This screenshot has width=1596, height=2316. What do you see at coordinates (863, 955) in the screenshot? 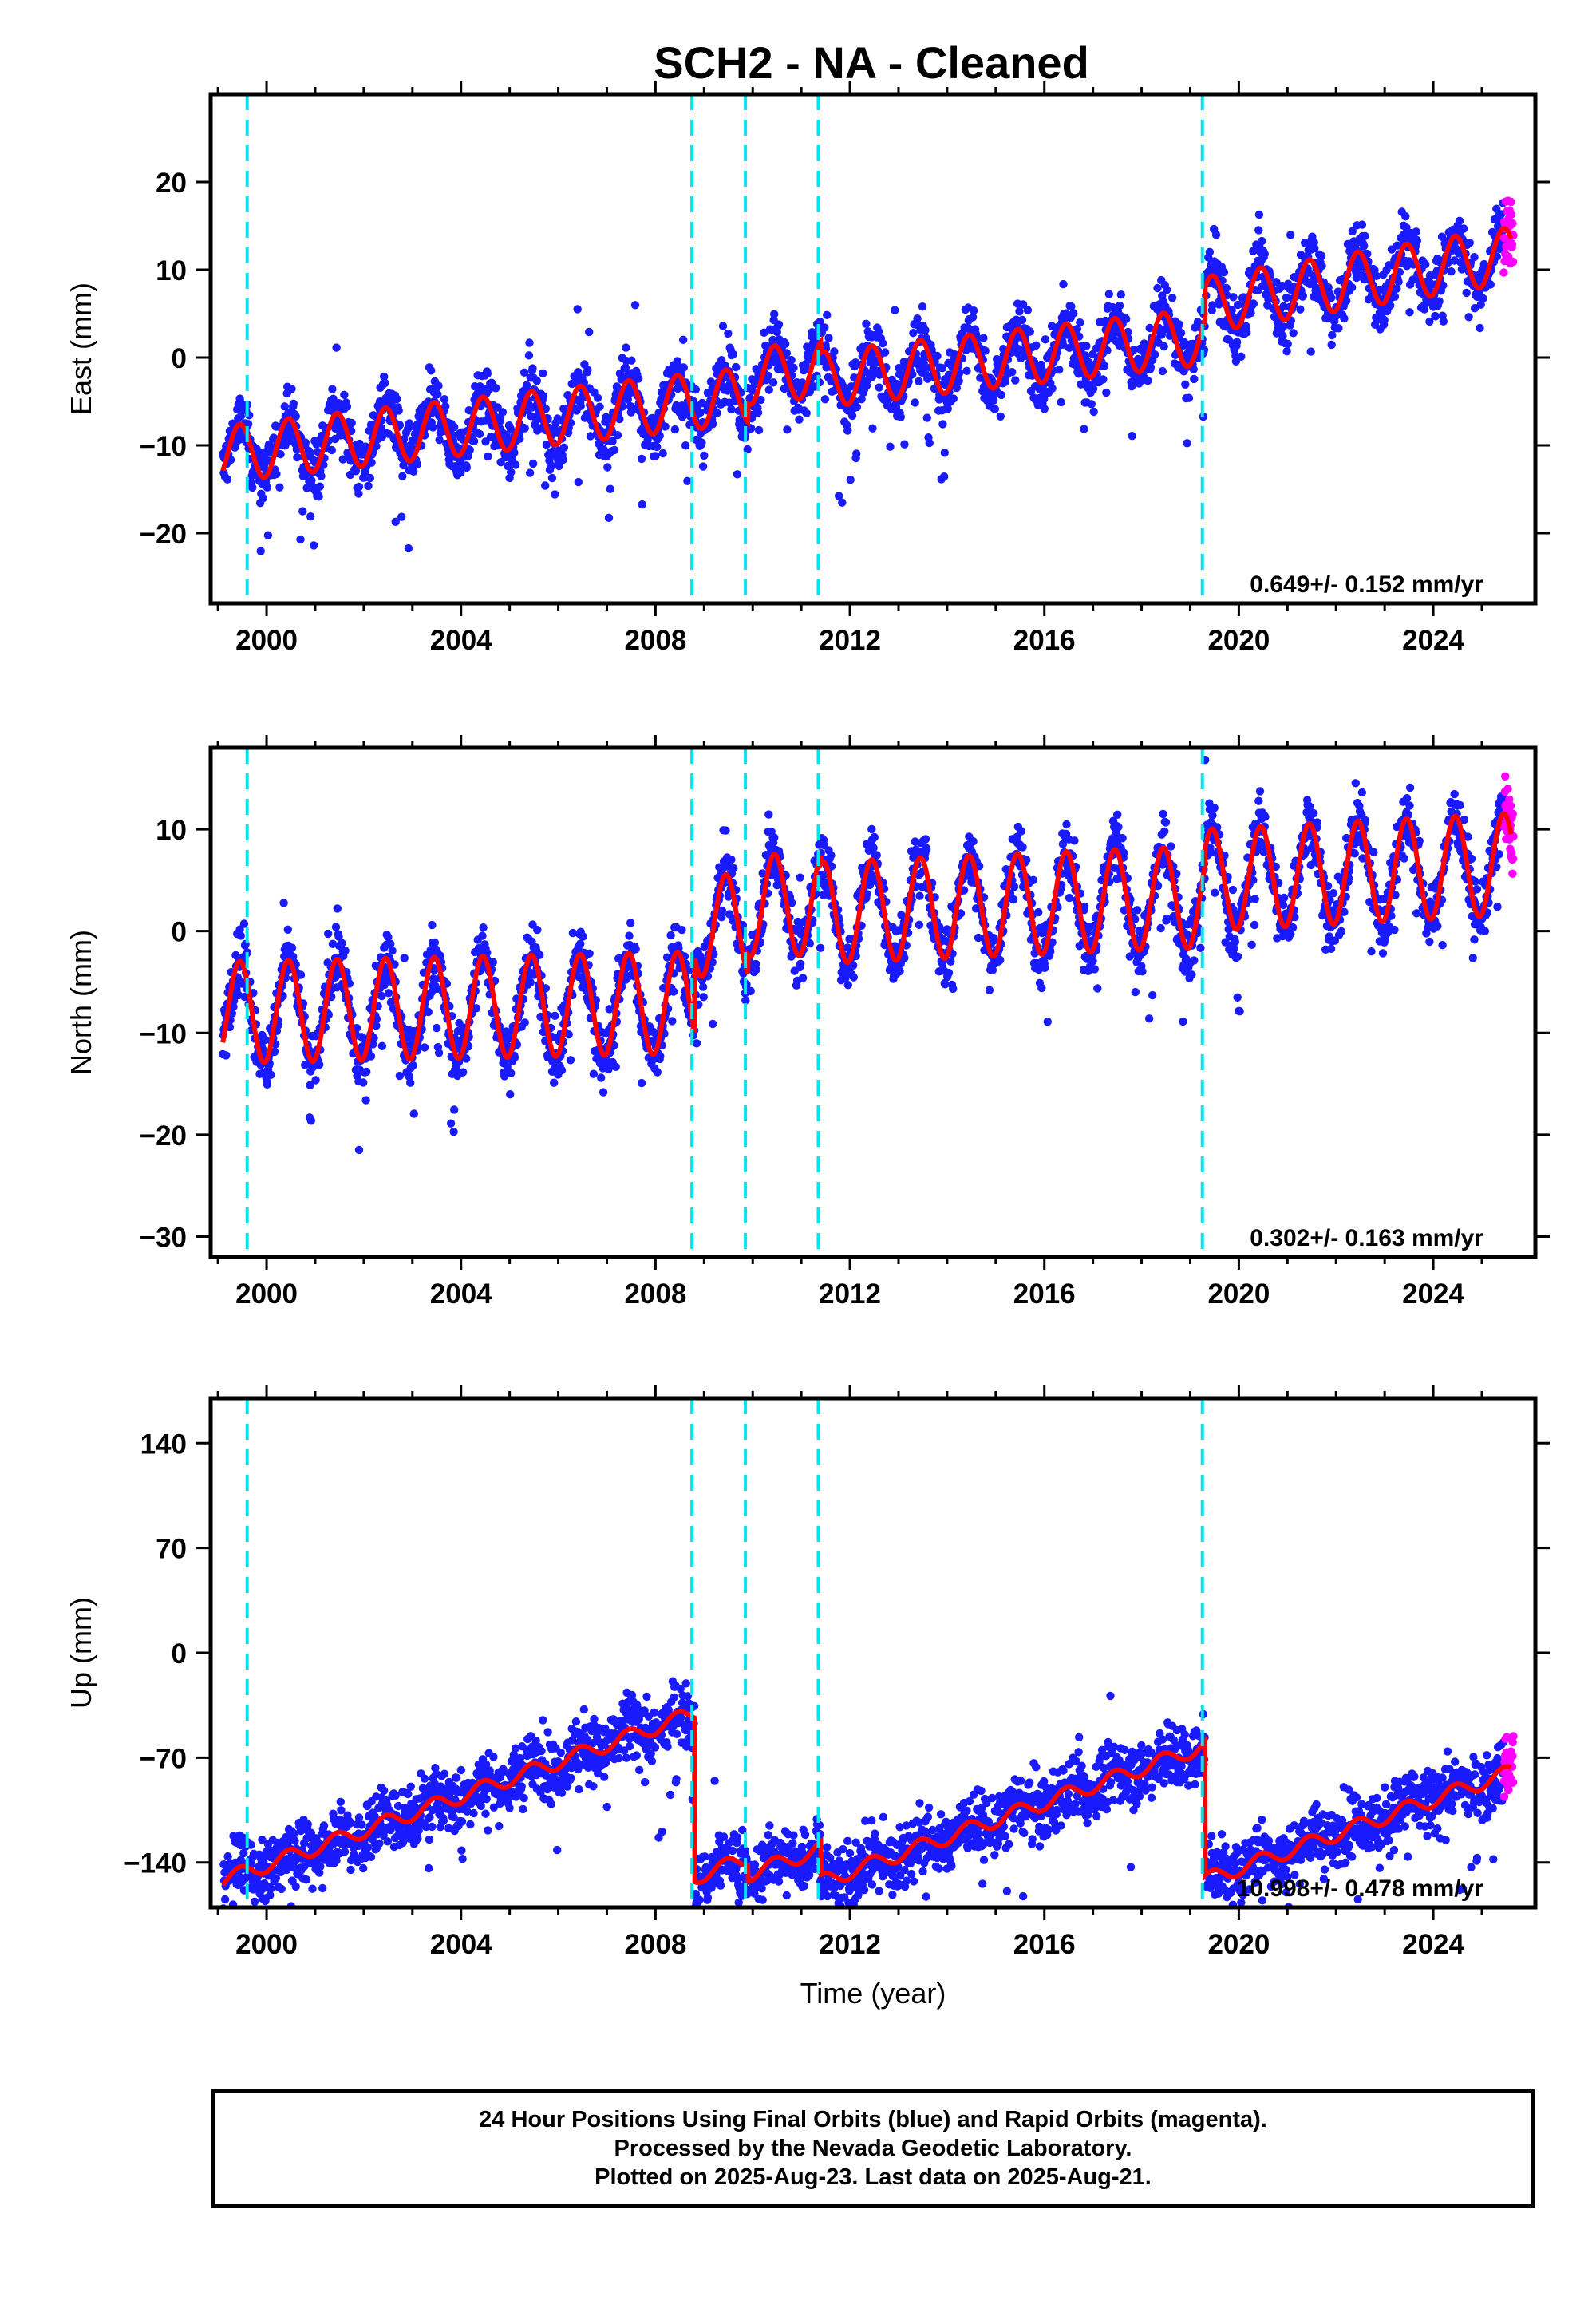
I see `final-orbit-points` at bounding box center [863, 955].